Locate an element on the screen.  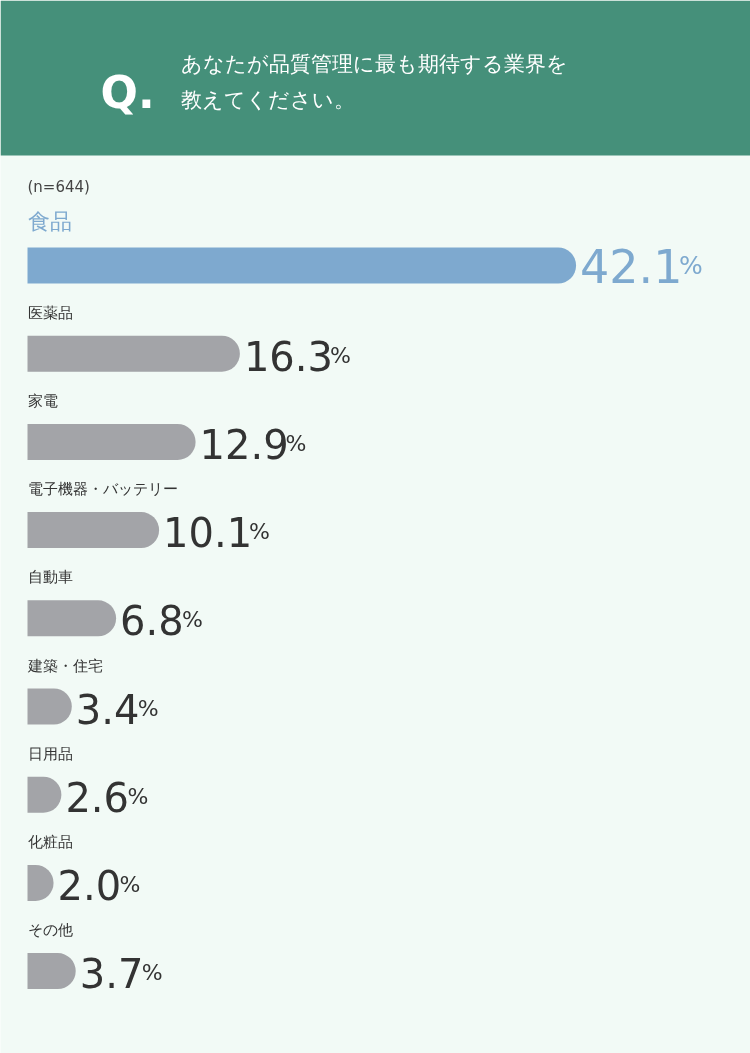
annotation: (n=644) is located at coordinates (58, 186).